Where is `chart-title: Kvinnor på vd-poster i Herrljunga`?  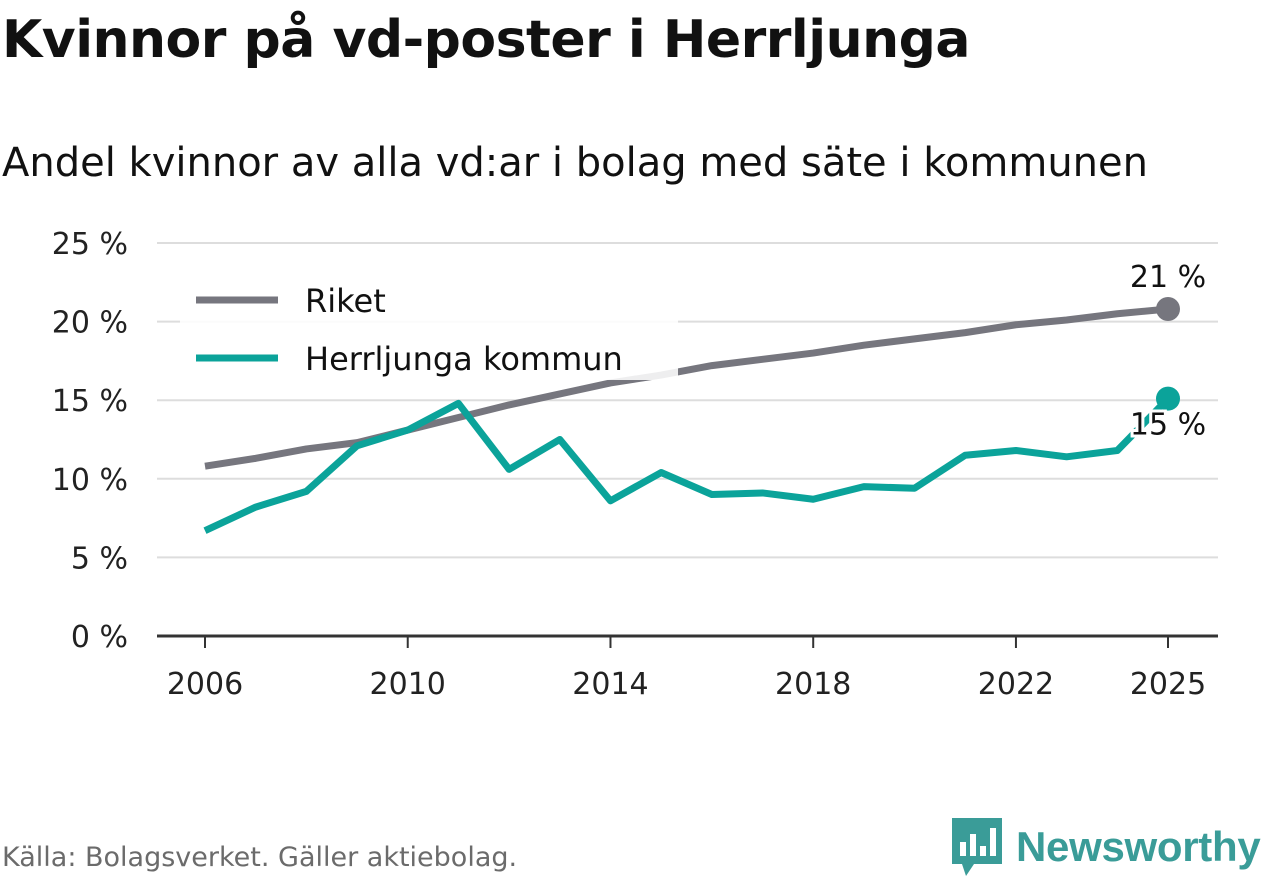
chart-title: Kvinnor på vd-poster i Herrljunga is located at coordinates (486, 40).